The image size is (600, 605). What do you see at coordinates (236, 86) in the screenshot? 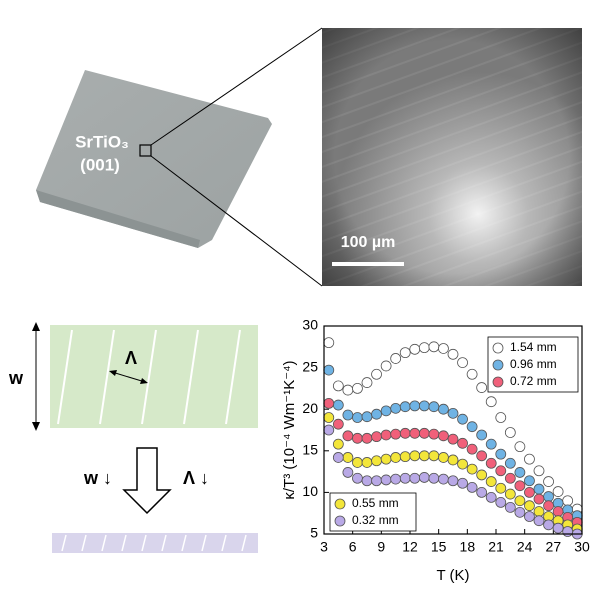
I see `zoom-line` at bounding box center [236, 86].